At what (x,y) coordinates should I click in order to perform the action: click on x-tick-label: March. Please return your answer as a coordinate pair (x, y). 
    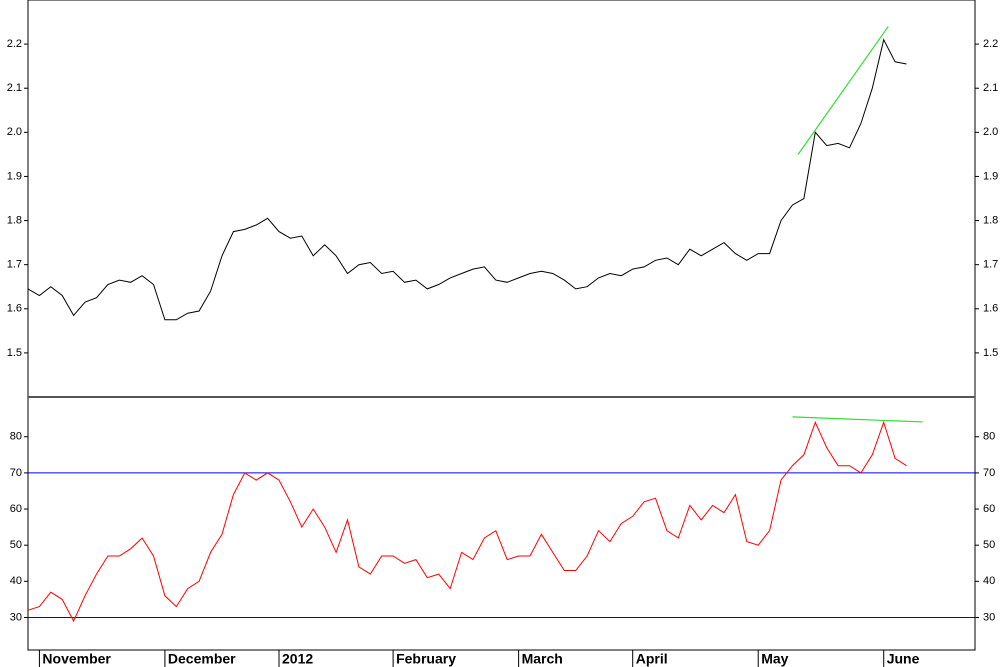
    Looking at the image, I should click on (542, 659).